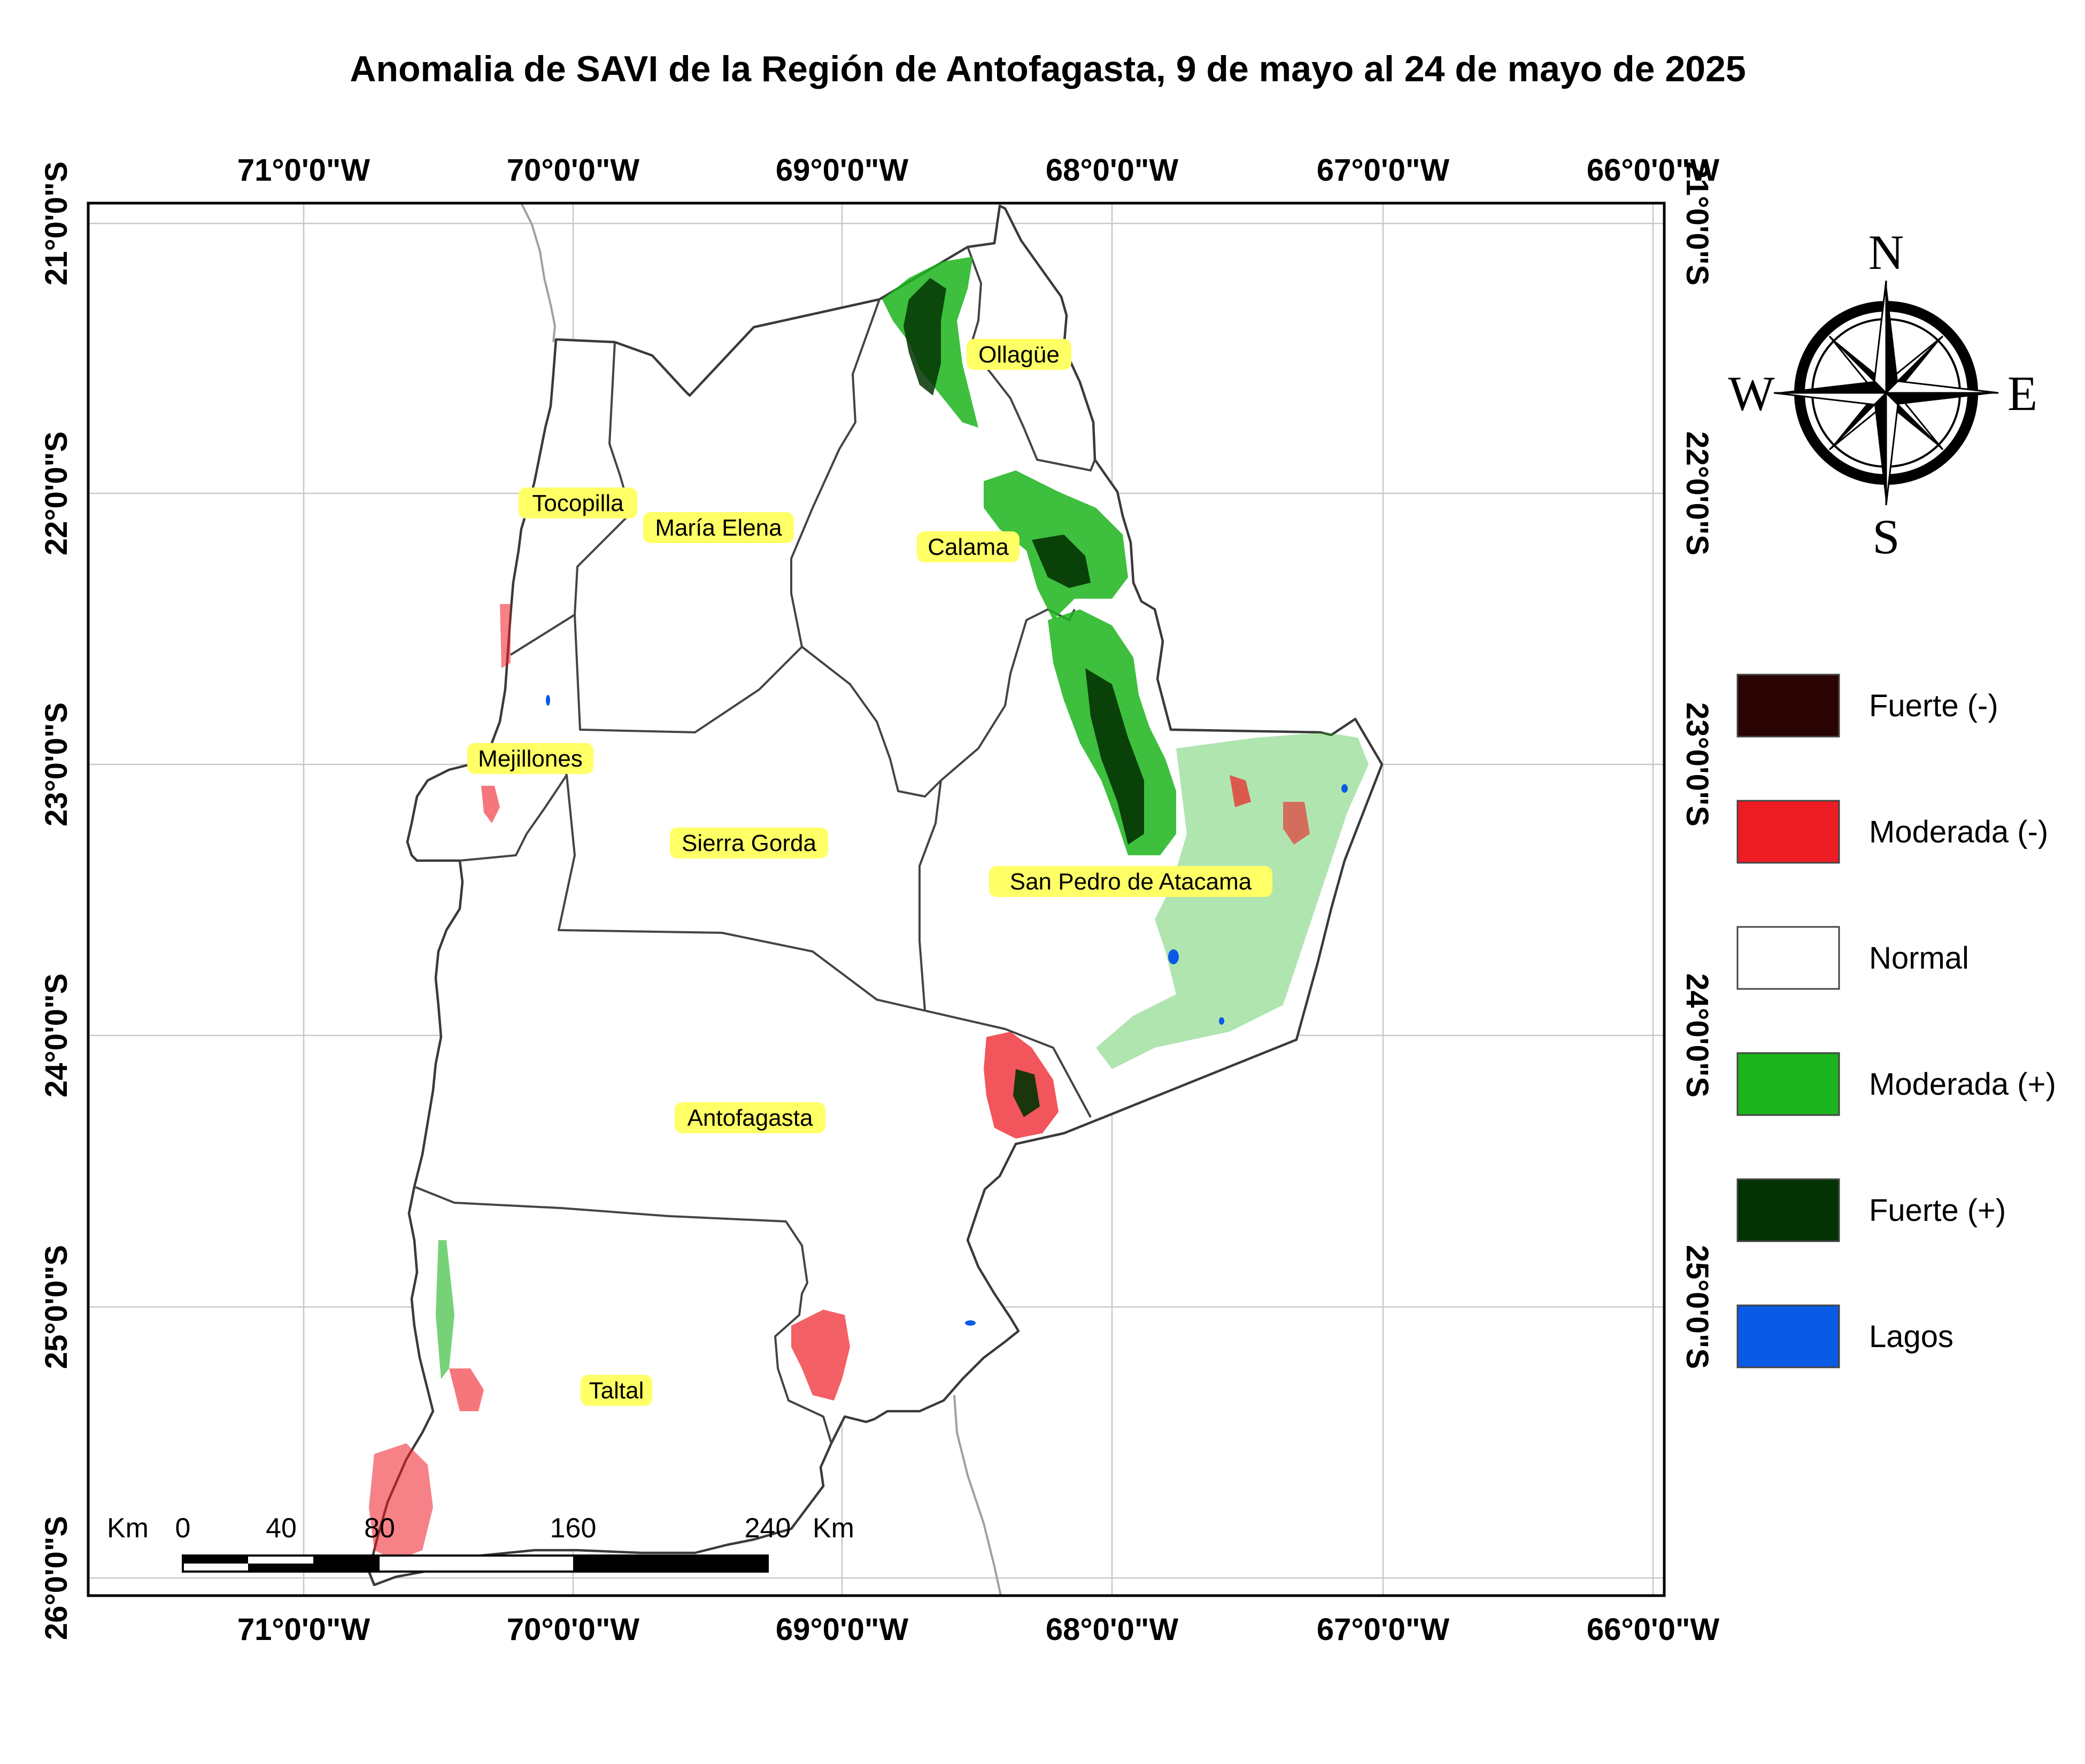  Describe the element at coordinates (1697, 493) in the screenshot. I see `lat-label-right-1: 22°0'0"S` at that location.